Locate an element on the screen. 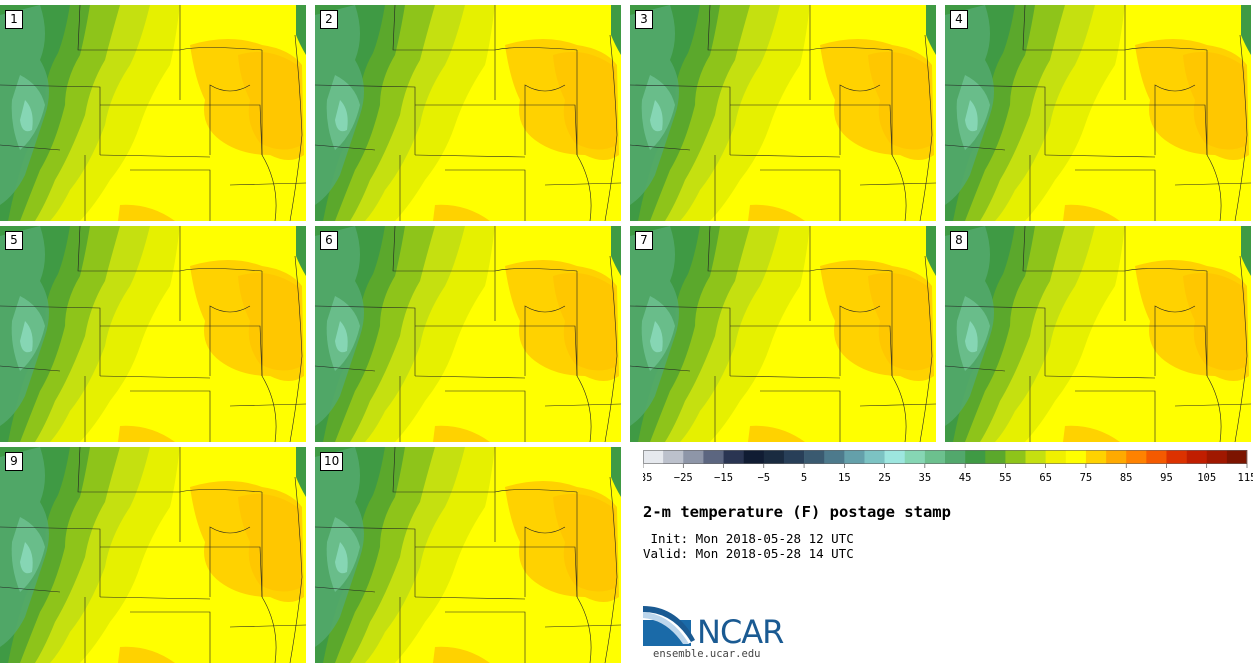 The width and height of the screenshot is (1260, 663). colorbar-tick-label: 5 is located at coordinates (804, 478).